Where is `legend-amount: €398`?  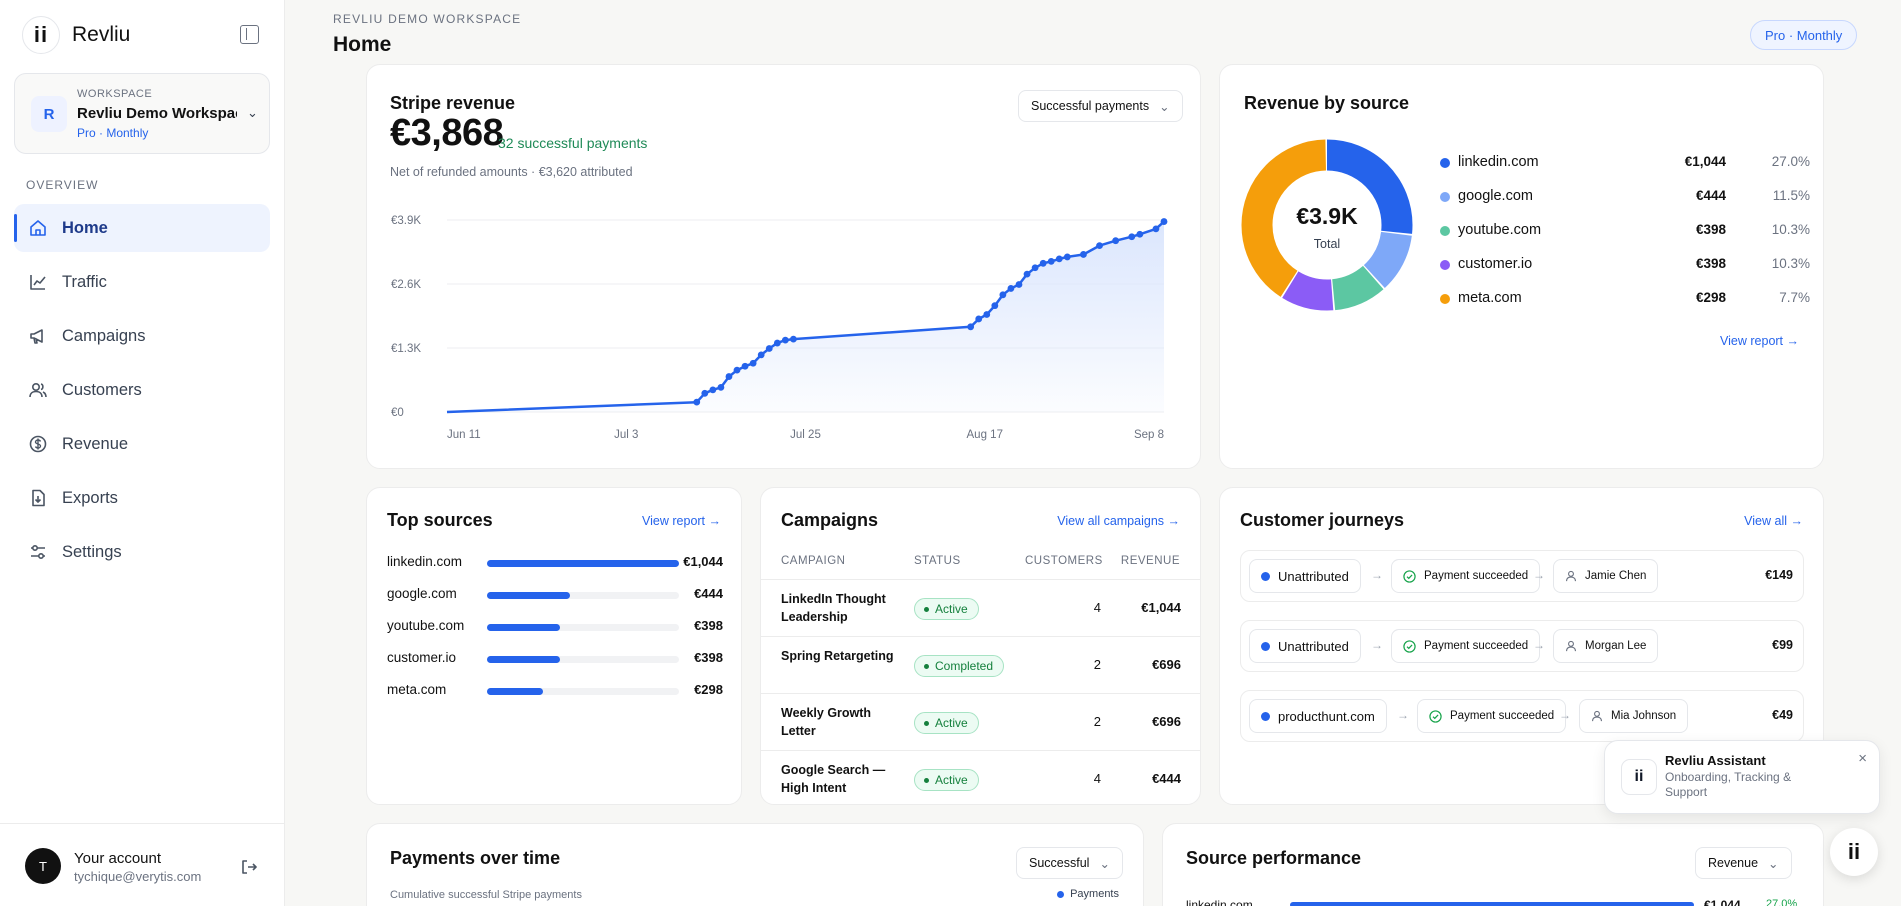 legend-amount: €398 is located at coordinates (1710, 229).